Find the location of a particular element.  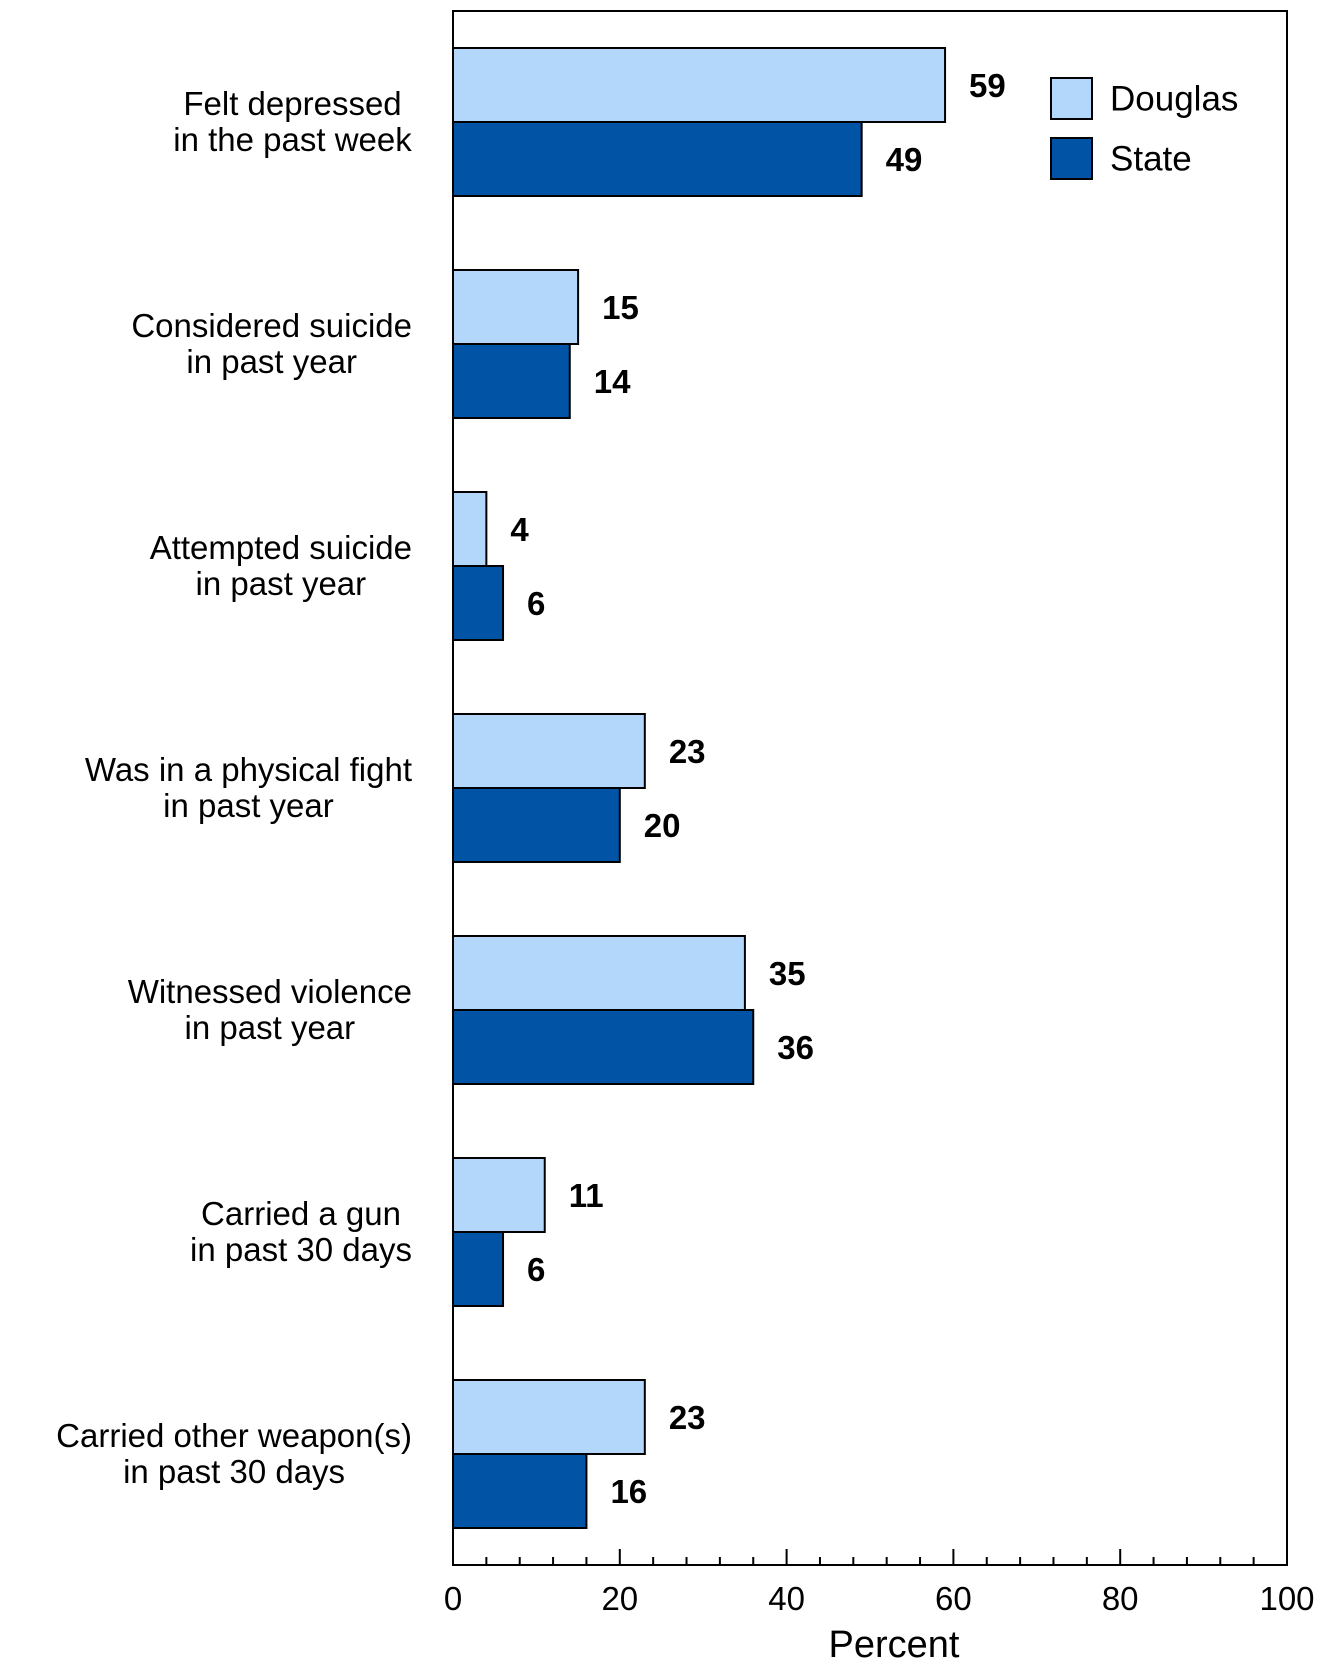

legend-swatch-state is located at coordinates (1071, 158).